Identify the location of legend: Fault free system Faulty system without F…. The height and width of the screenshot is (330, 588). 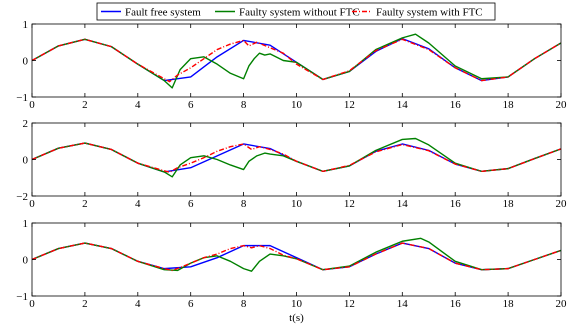
(296, 11).